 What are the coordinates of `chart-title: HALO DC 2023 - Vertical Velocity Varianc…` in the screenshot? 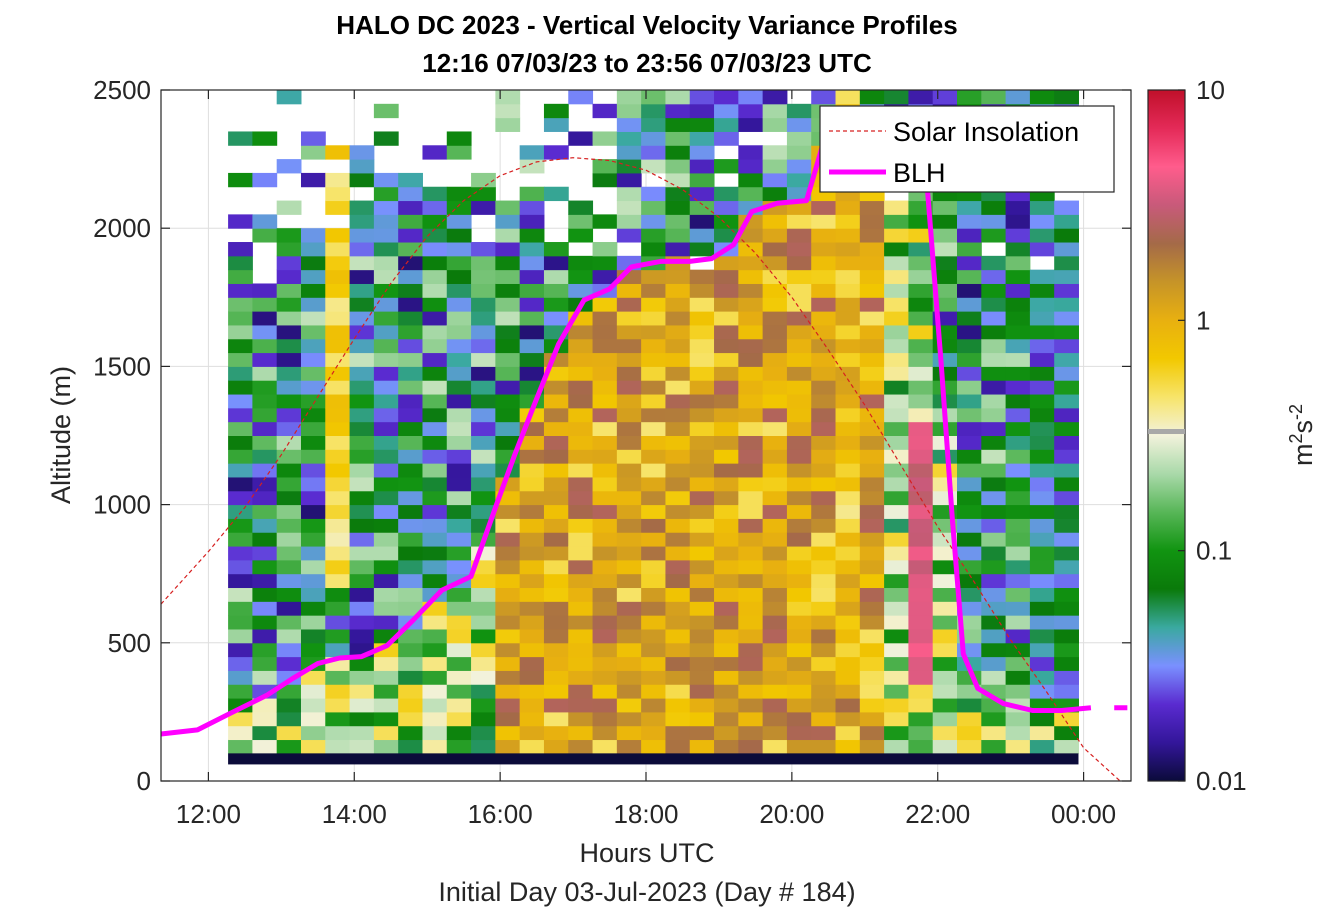 It's located at (646, 25).